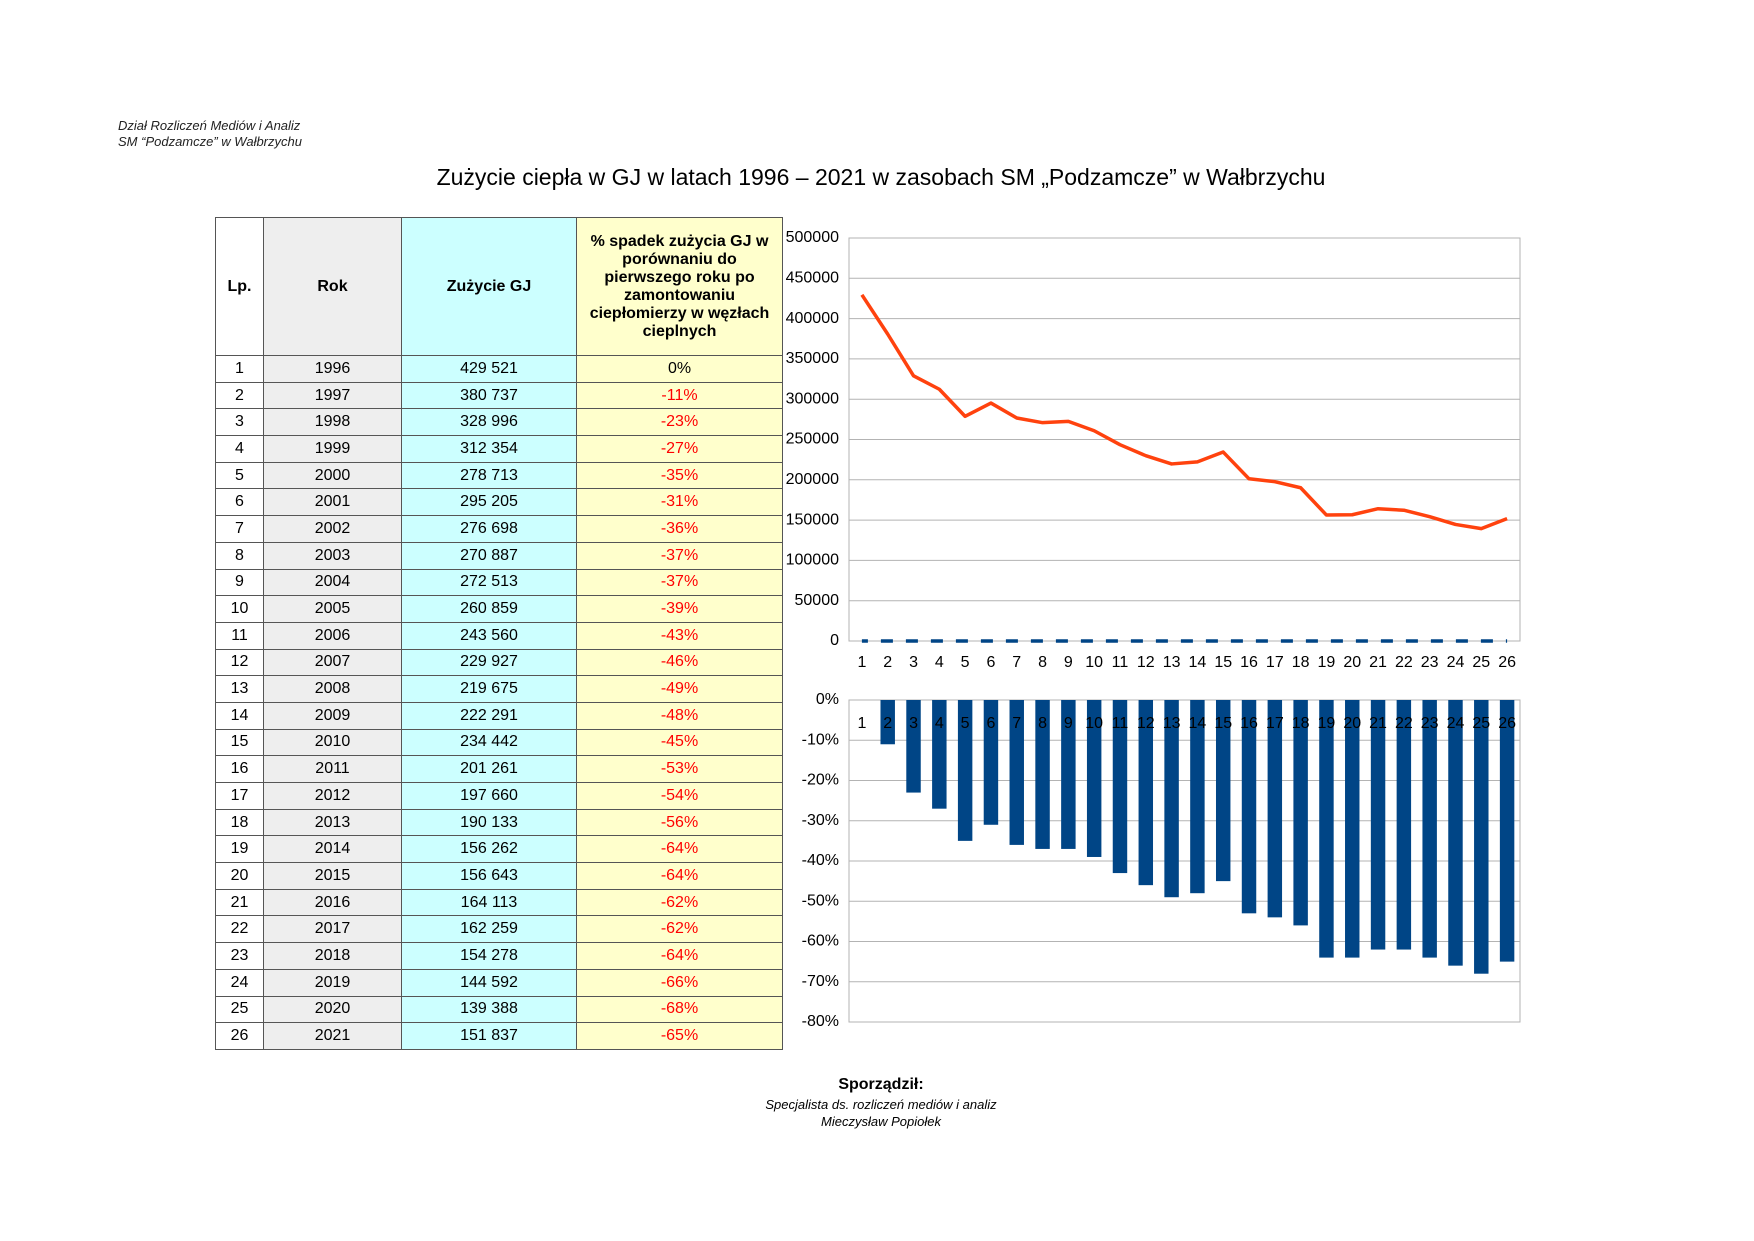  Describe the element at coordinates (820, 1021) in the screenshot. I see `y-tick-label: -80%` at that location.